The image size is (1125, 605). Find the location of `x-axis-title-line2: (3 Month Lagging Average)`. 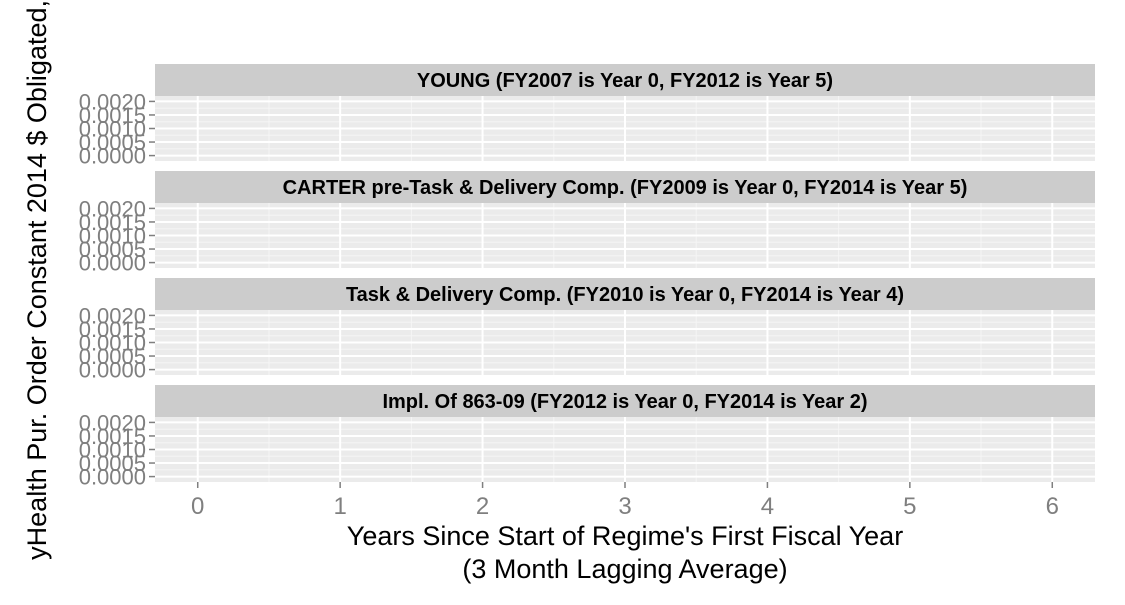

x-axis-title-line2: (3 Month Lagging Average) is located at coordinates (624, 569).